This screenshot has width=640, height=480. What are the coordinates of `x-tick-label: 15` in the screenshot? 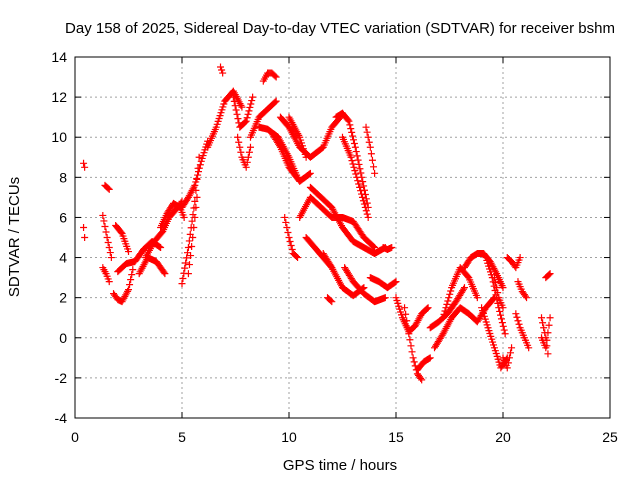 It's located at (396, 437).